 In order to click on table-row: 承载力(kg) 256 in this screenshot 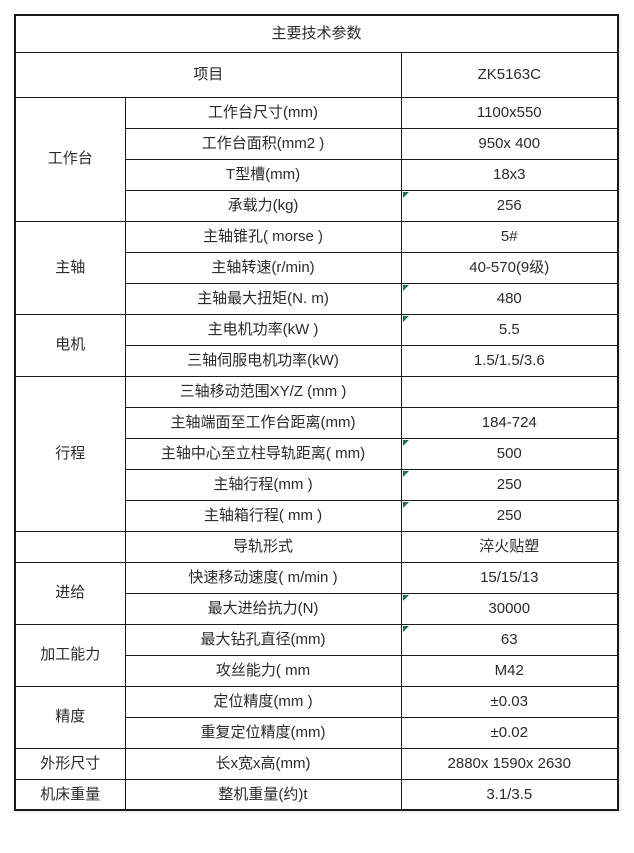, I will do `click(317, 205)`.